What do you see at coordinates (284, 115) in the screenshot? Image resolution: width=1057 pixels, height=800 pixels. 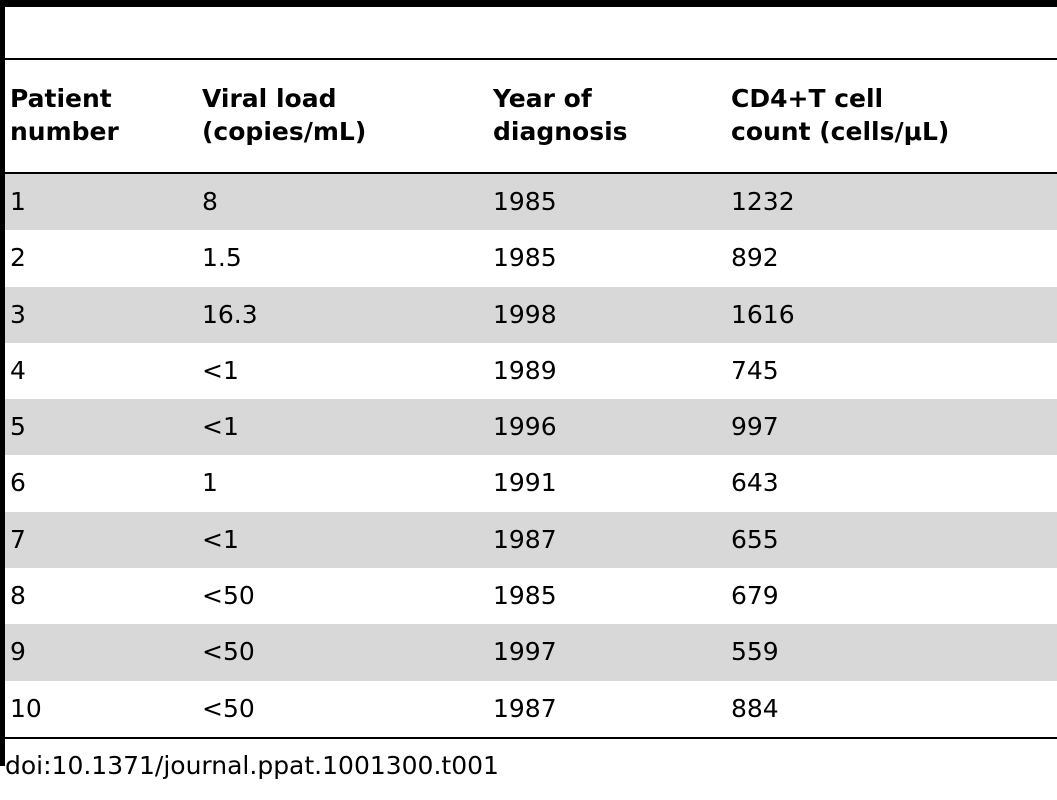 I see `header-viral-load: Viral load (copies/mL)` at bounding box center [284, 115].